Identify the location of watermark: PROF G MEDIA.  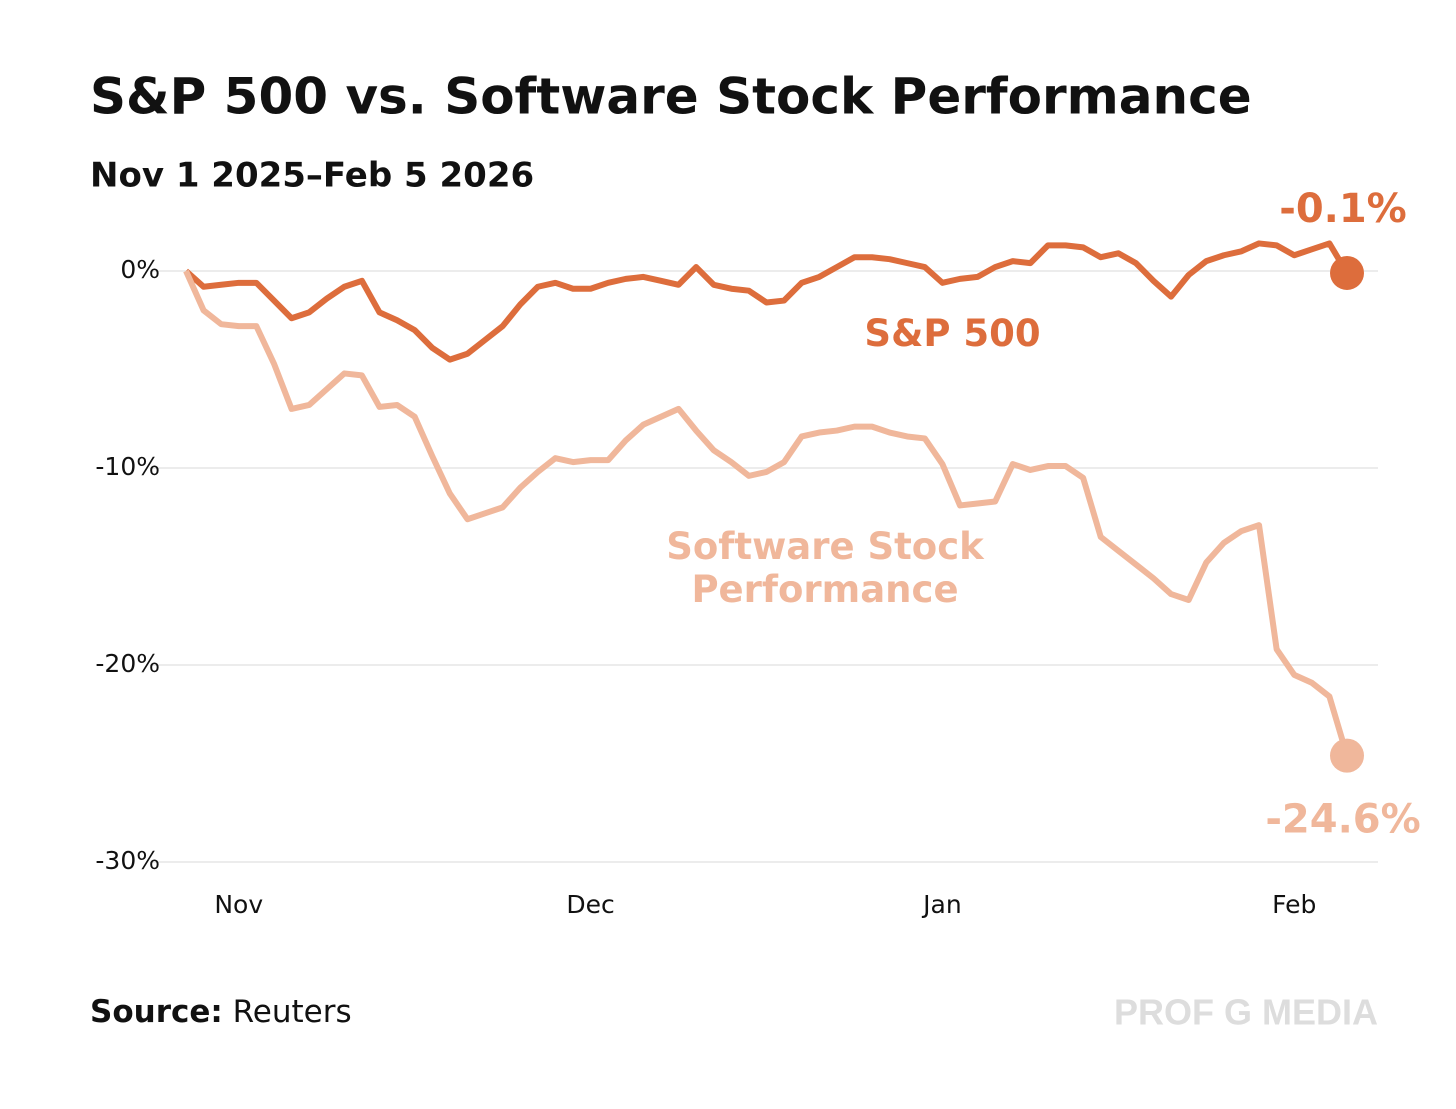
(1246, 1012).